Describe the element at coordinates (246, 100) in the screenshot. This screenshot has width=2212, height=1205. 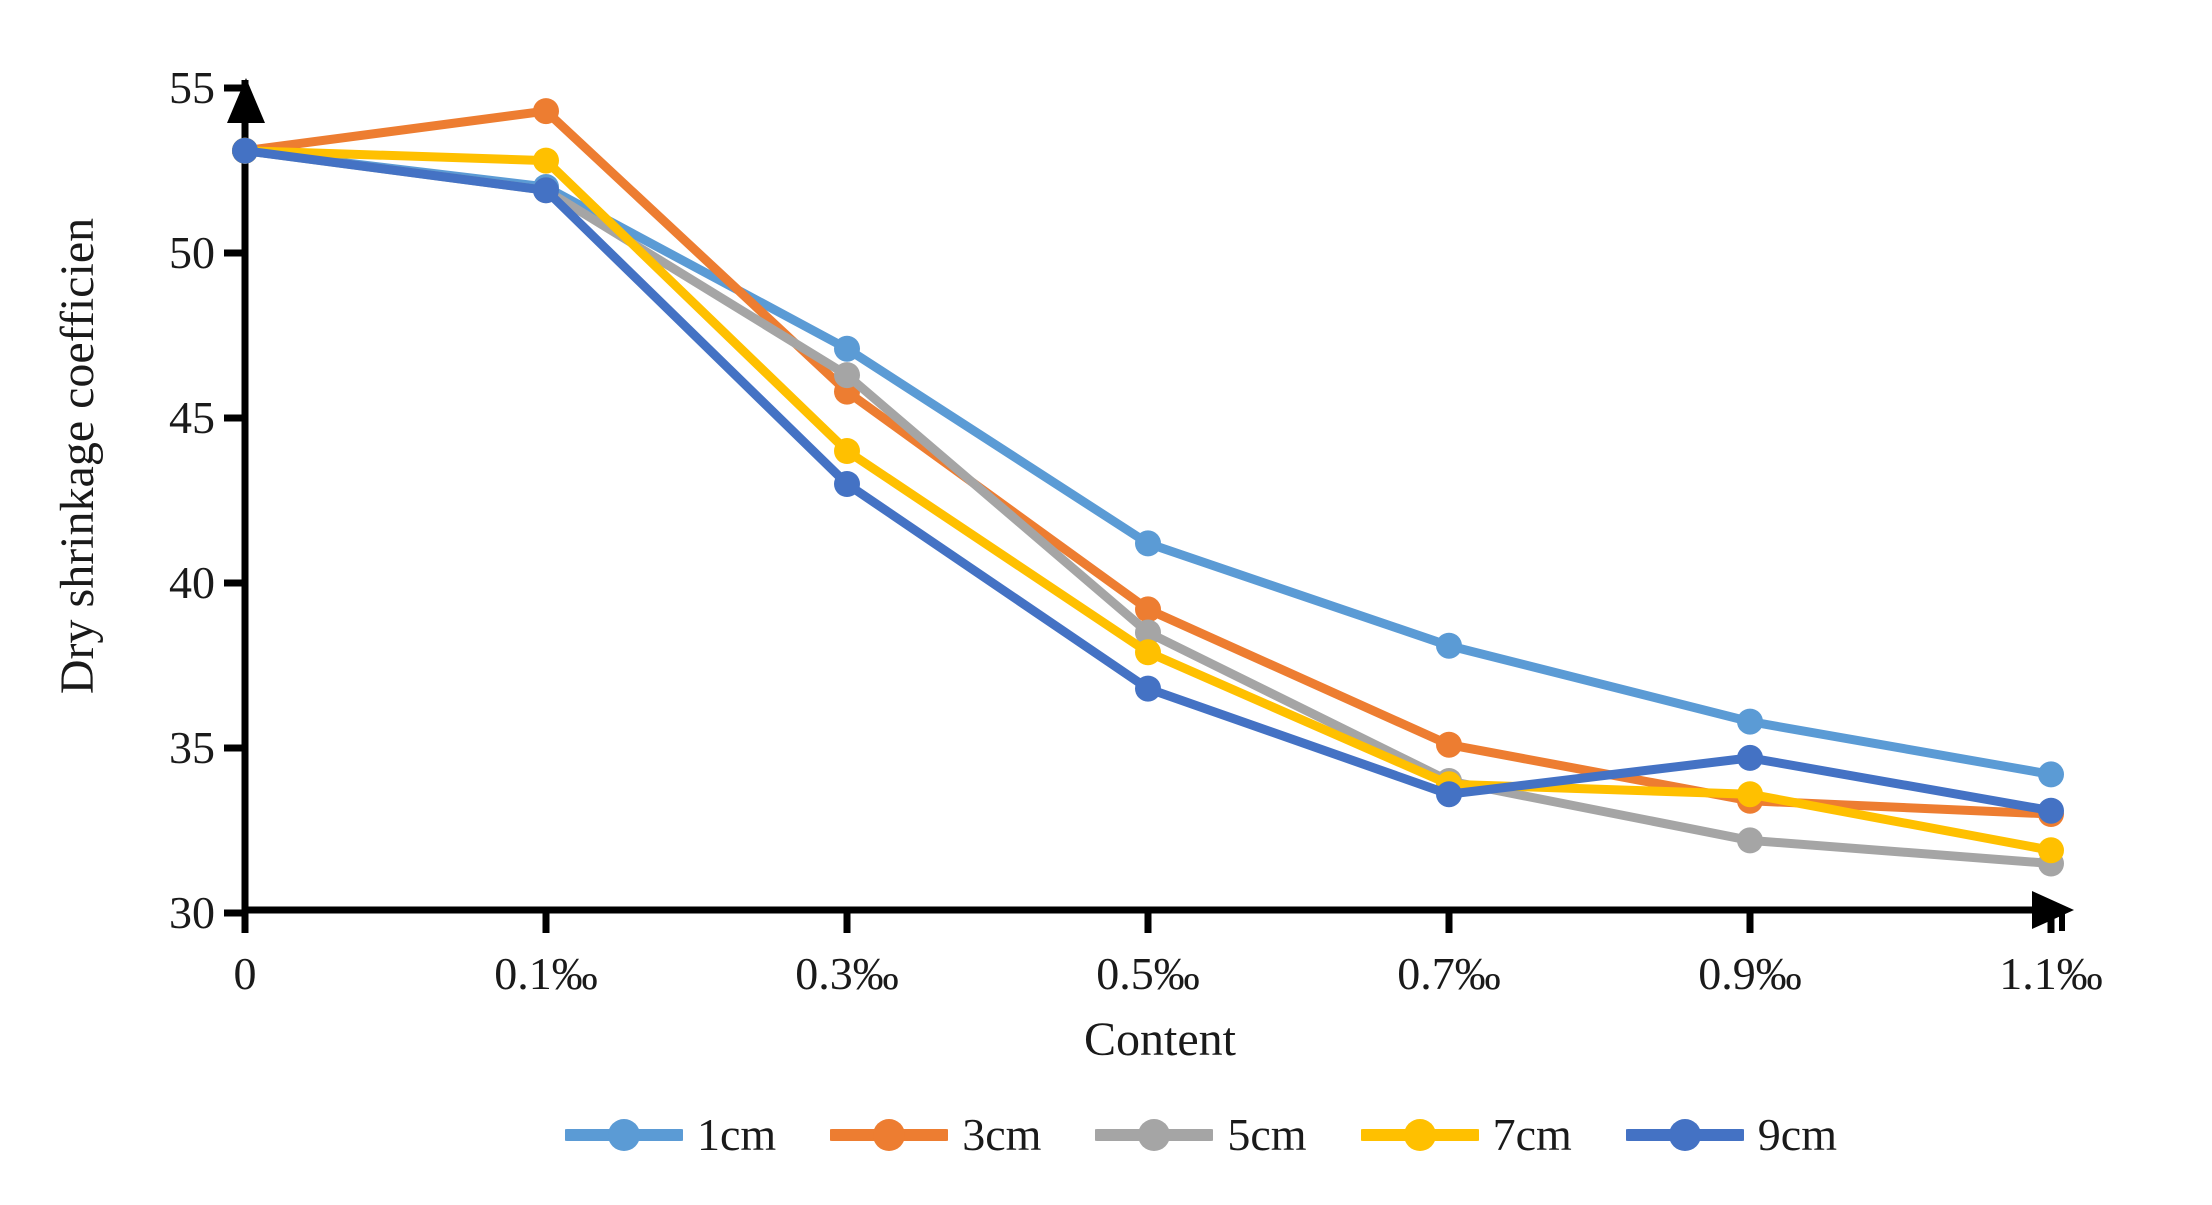
I see `y-axis-arrow-icon` at that location.